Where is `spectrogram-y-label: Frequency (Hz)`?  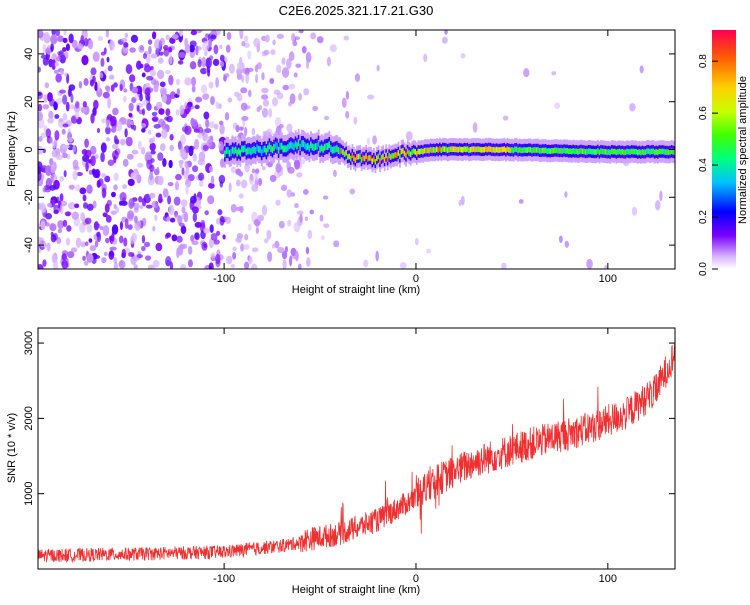
spectrogram-y-label: Frequency (Hz) is located at coordinates (12, 149).